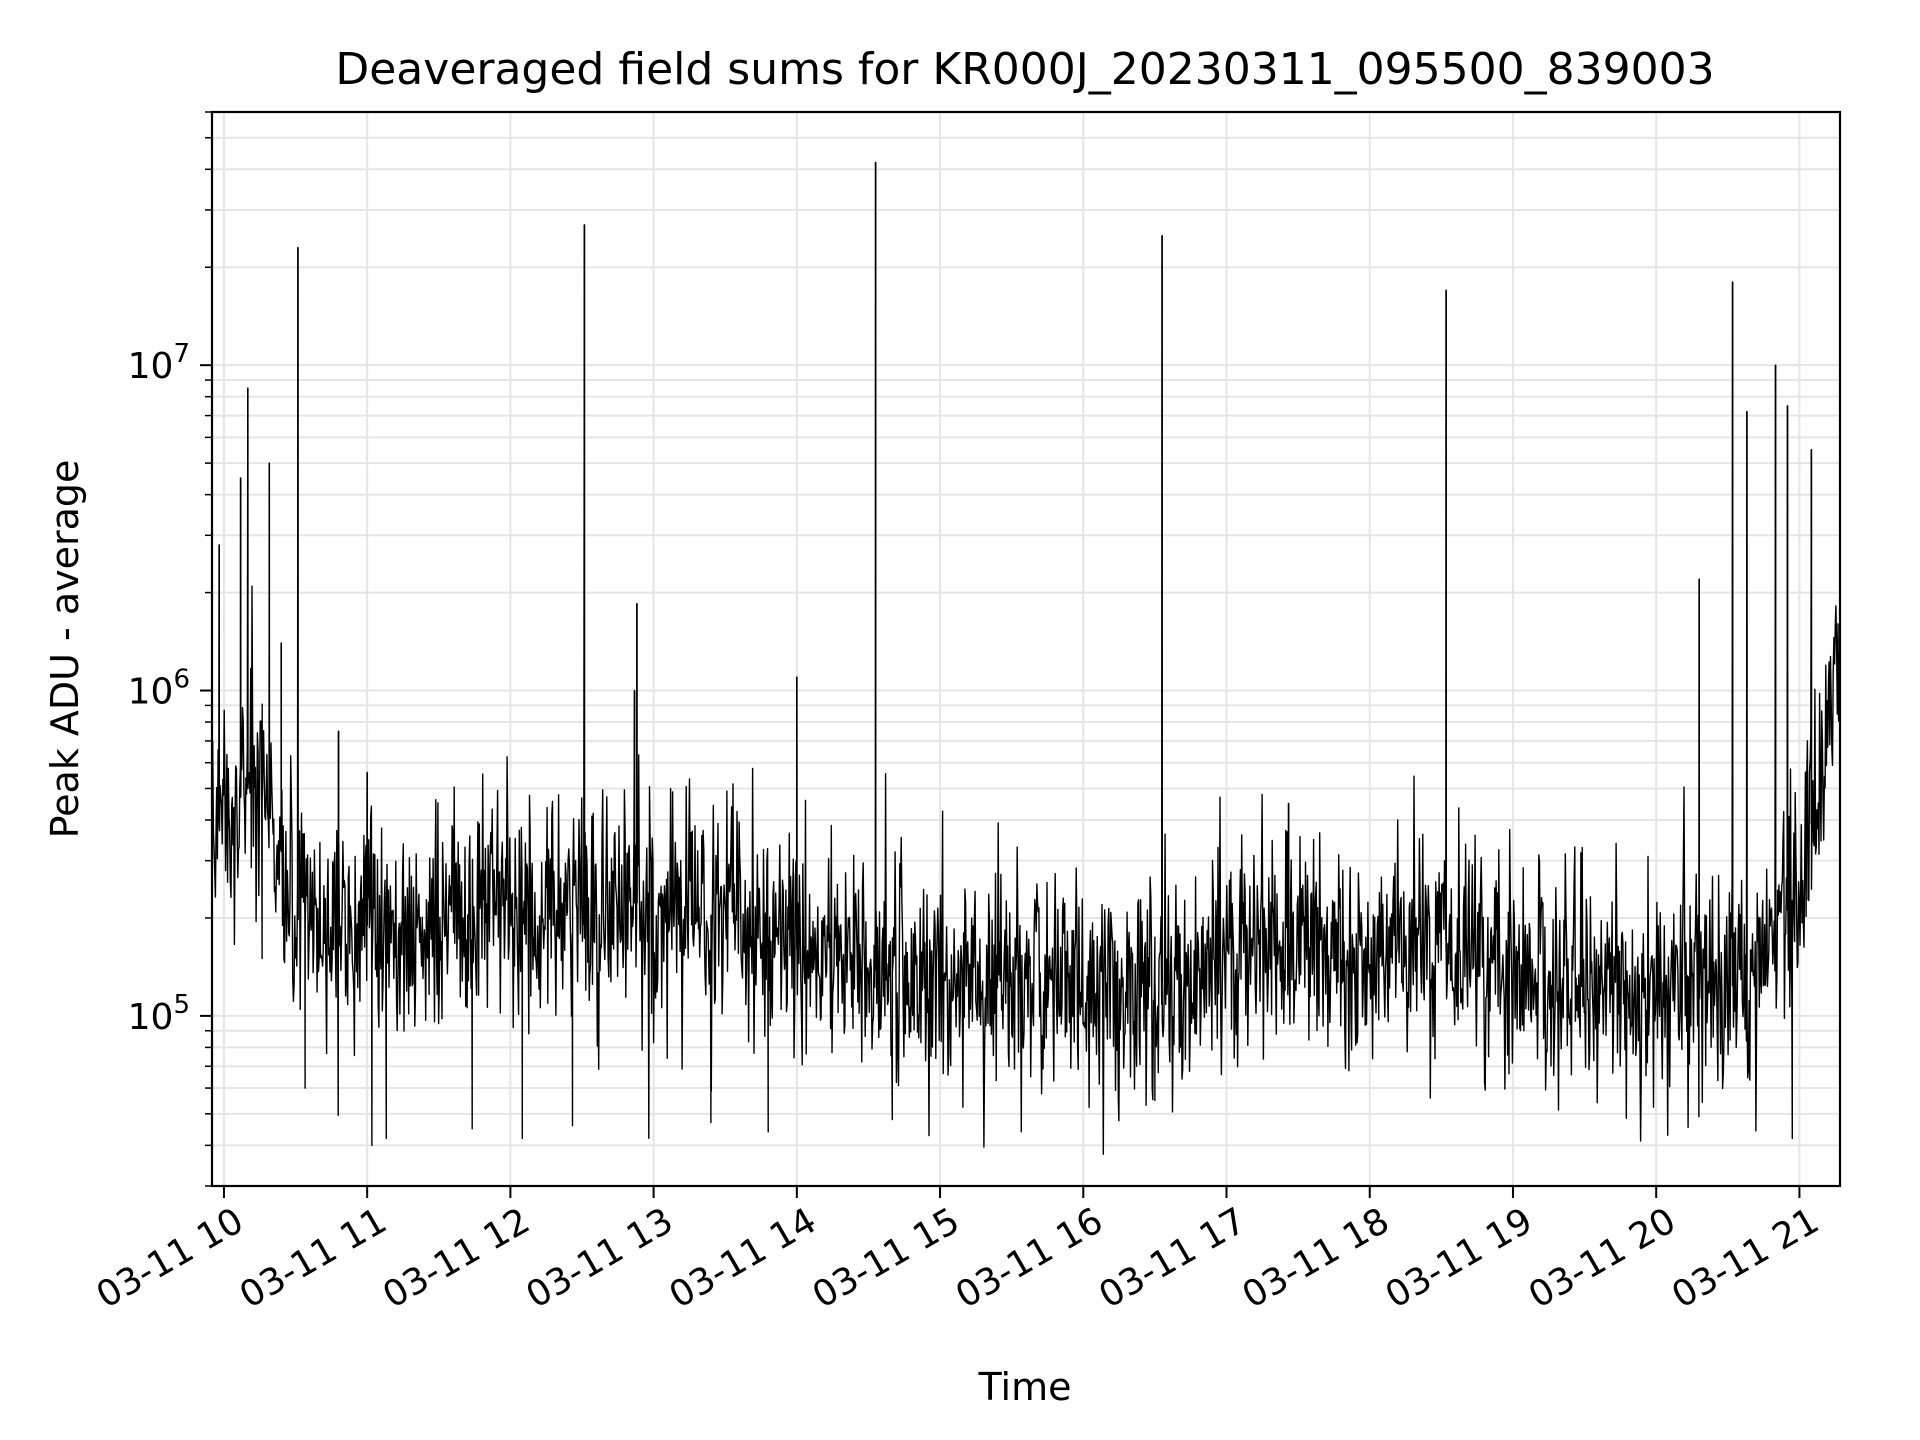 This screenshot has height=1440, width=1920. Describe the element at coordinates (159, 1014) in the screenshot. I see `y-tick-label: 10⁵` at that location.